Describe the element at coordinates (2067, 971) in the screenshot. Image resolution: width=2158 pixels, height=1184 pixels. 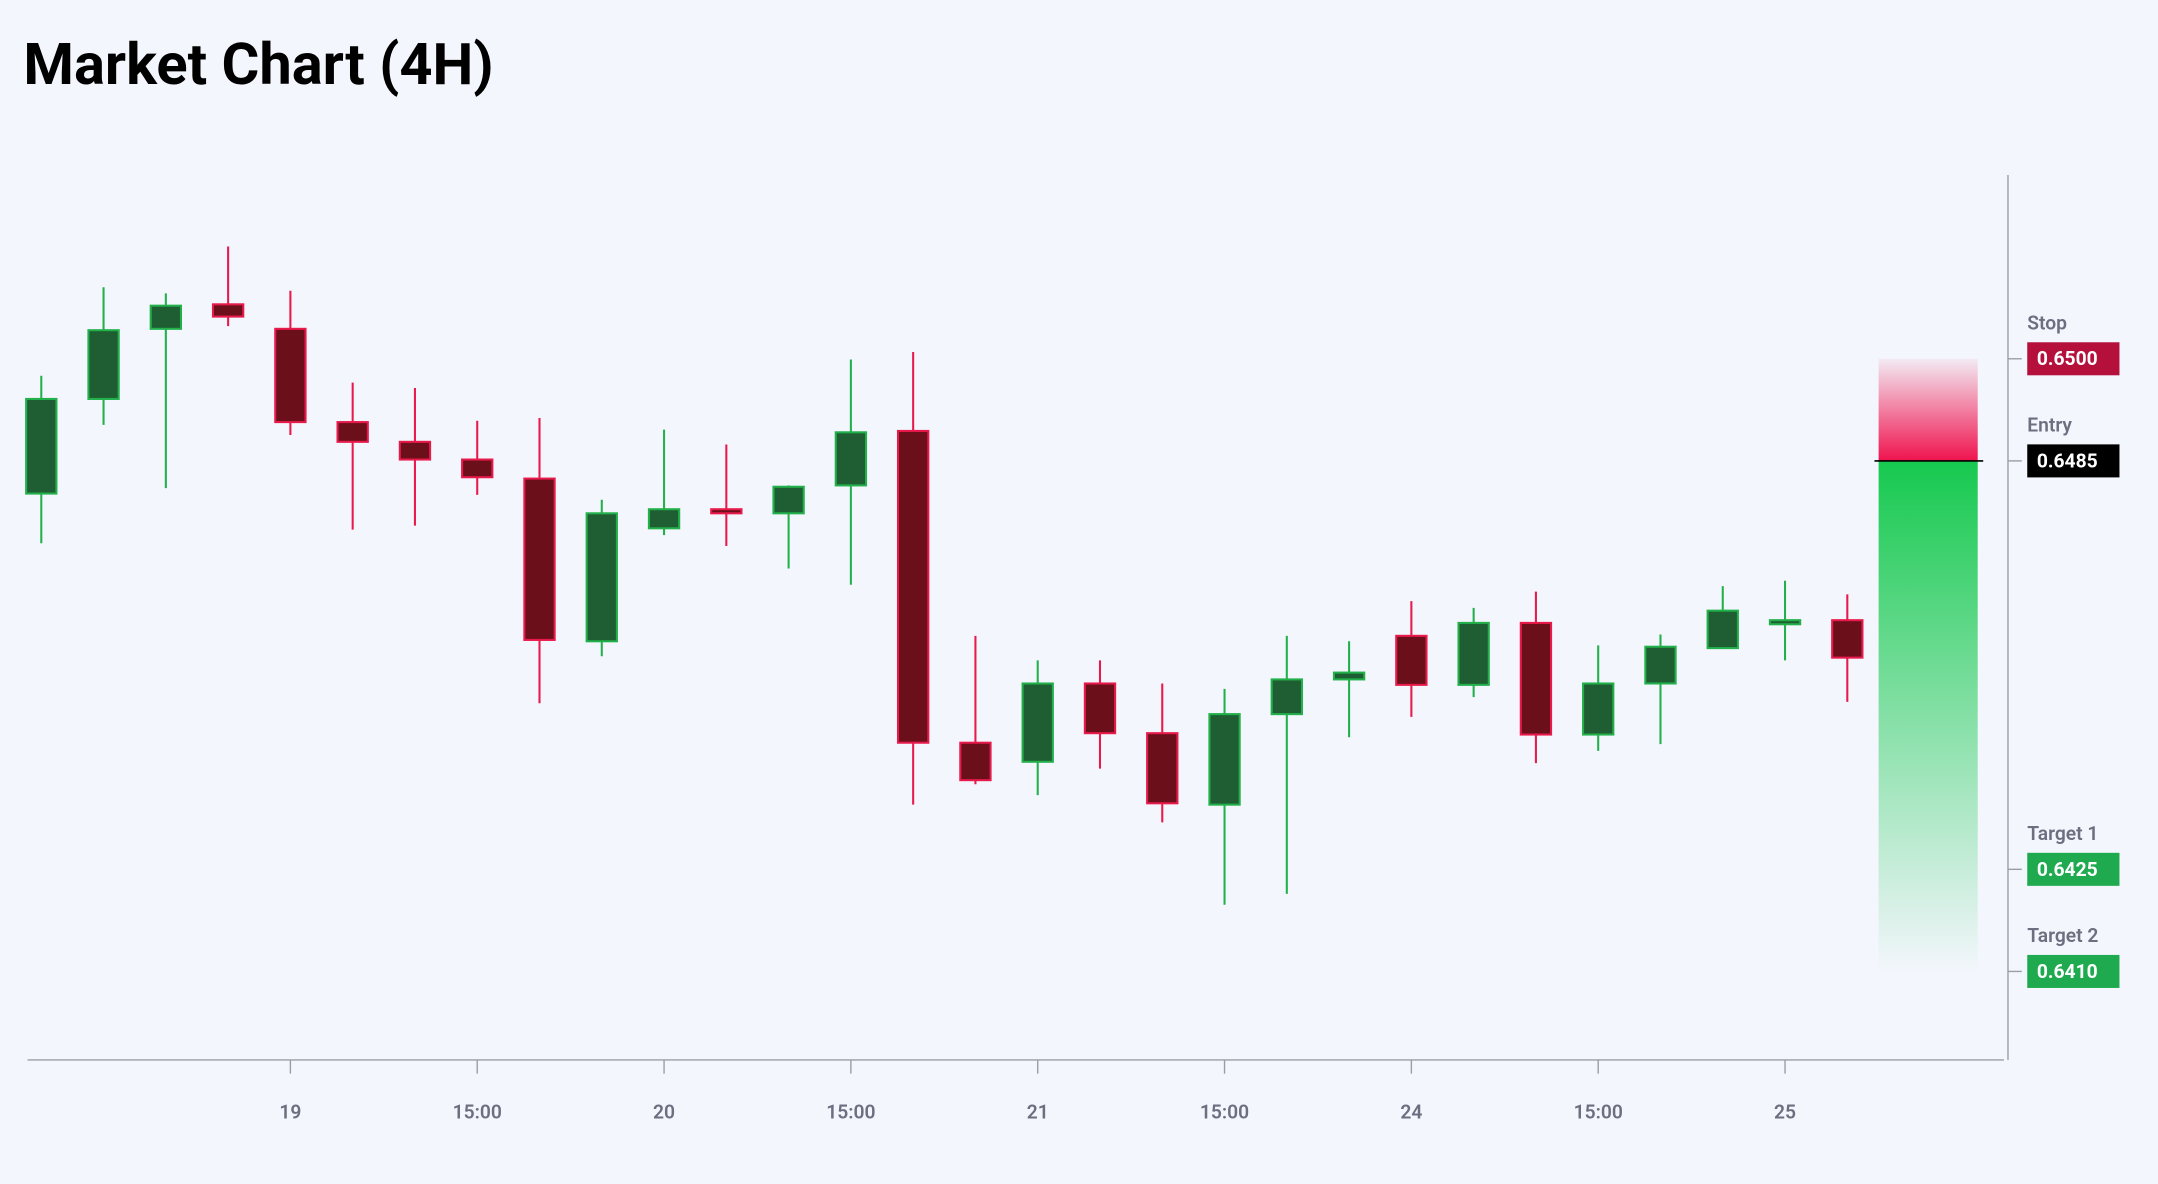
I see `level-value: 0.6410` at that location.